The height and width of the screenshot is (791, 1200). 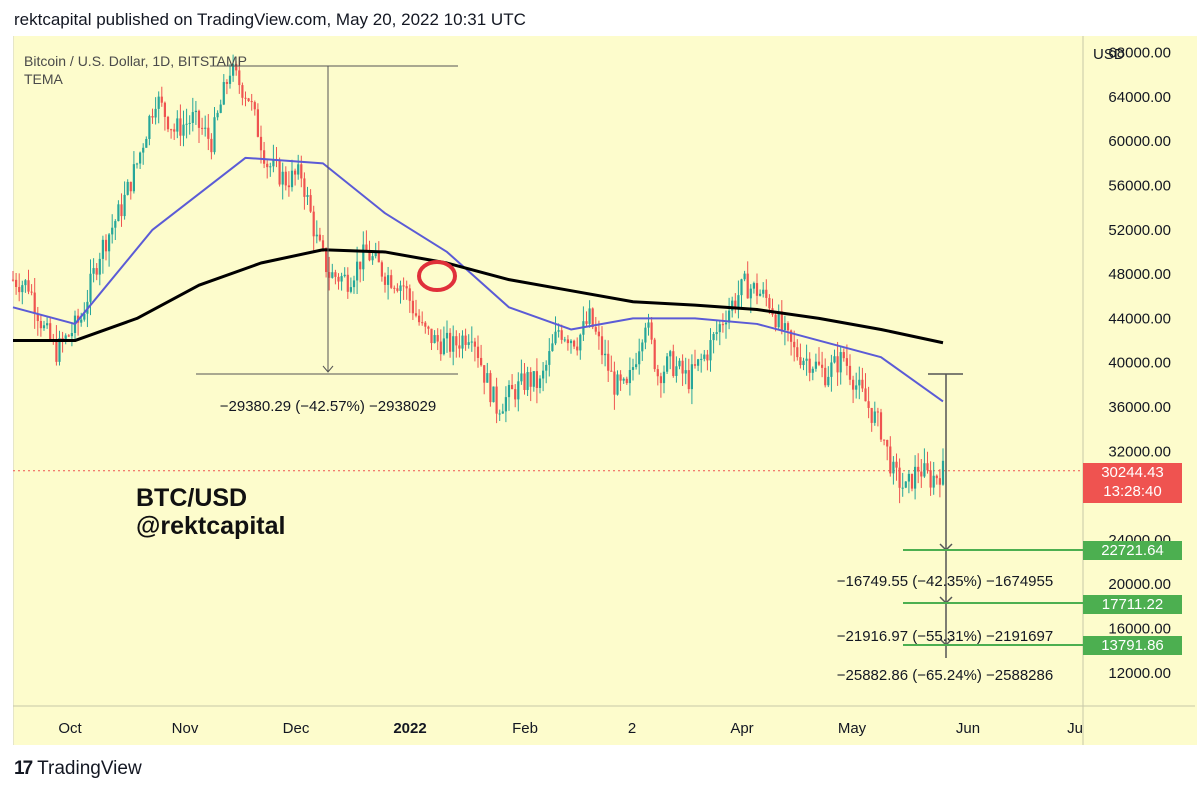 What do you see at coordinates (1139, 584) in the screenshot?
I see `y-tick-label: 20000.00` at bounding box center [1139, 584].